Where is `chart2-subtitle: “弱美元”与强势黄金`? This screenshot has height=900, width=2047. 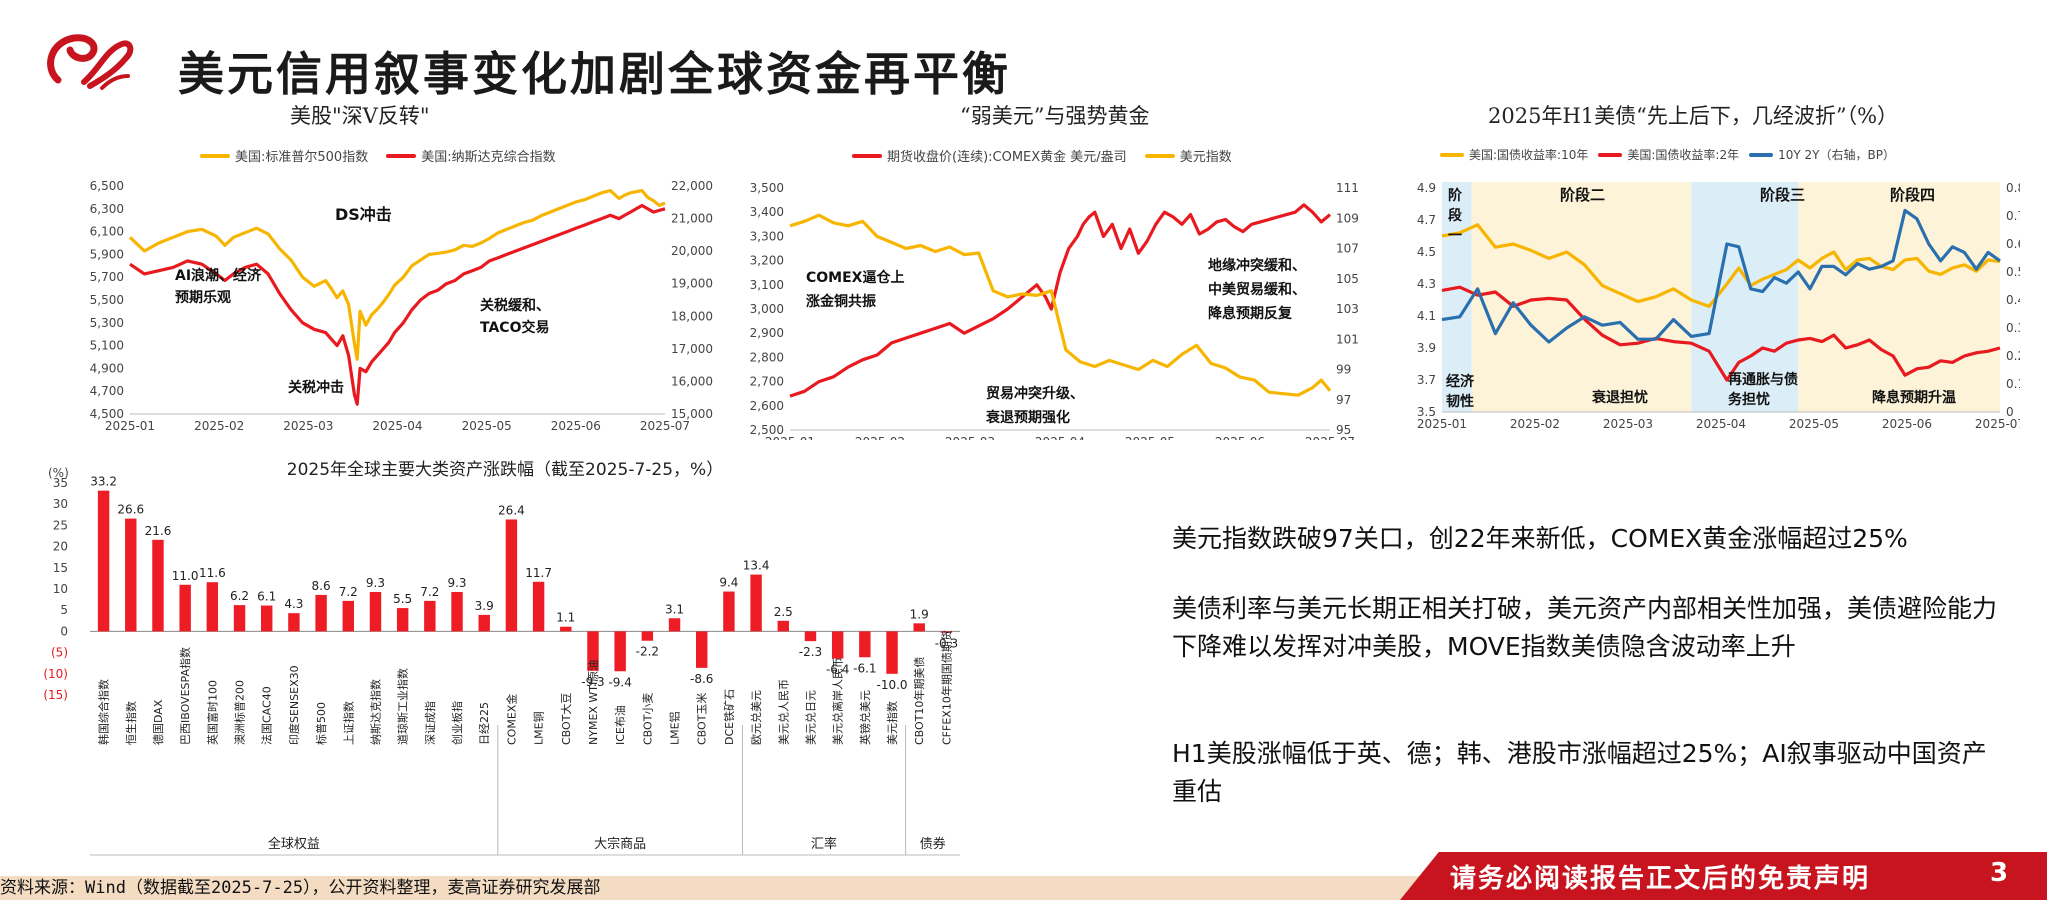
chart2-subtitle: “弱美元”与强势黄金 is located at coordinates (1055, 116).